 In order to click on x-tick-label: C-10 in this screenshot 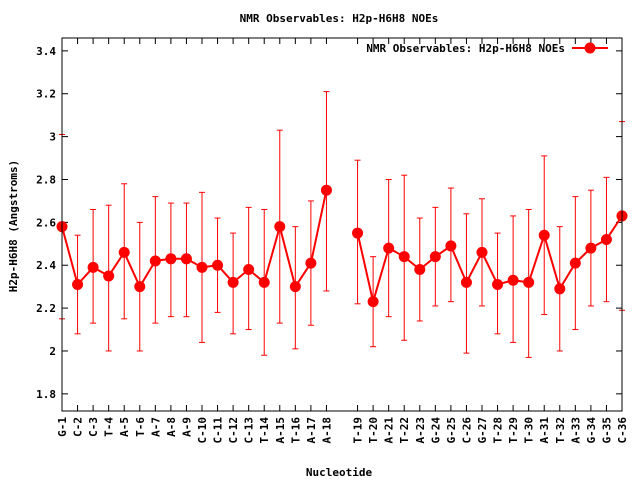, I will do `click(202, 430)`.